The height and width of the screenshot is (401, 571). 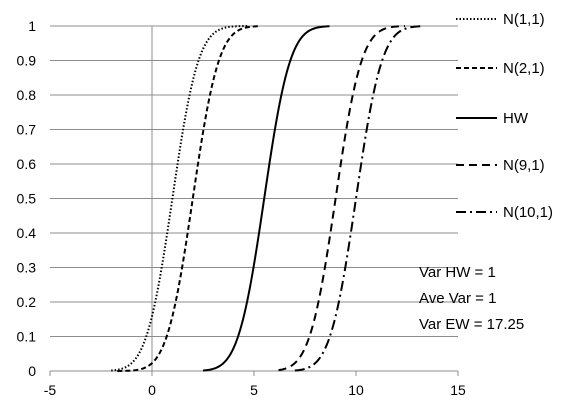 What do you see at coordinates (27, 95) in the screenshot?
I see `y-tick-label-8: 0.8` at bounding box center [27, 95].